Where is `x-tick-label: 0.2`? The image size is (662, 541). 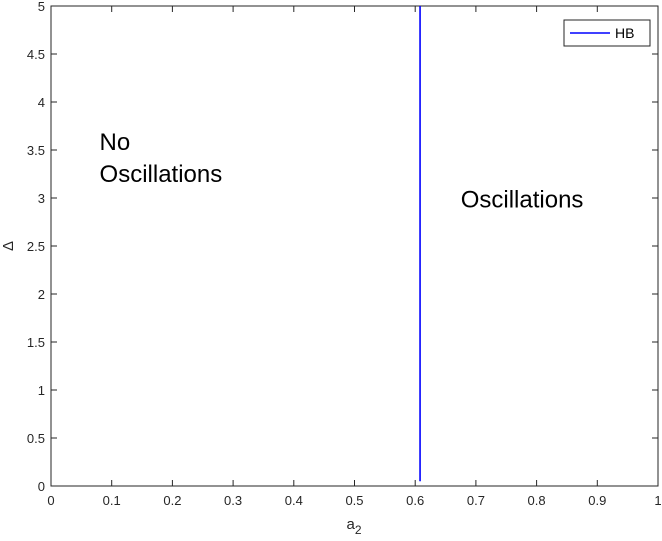 x-tick-label: 0.2 is located at coordinates (172, 500).